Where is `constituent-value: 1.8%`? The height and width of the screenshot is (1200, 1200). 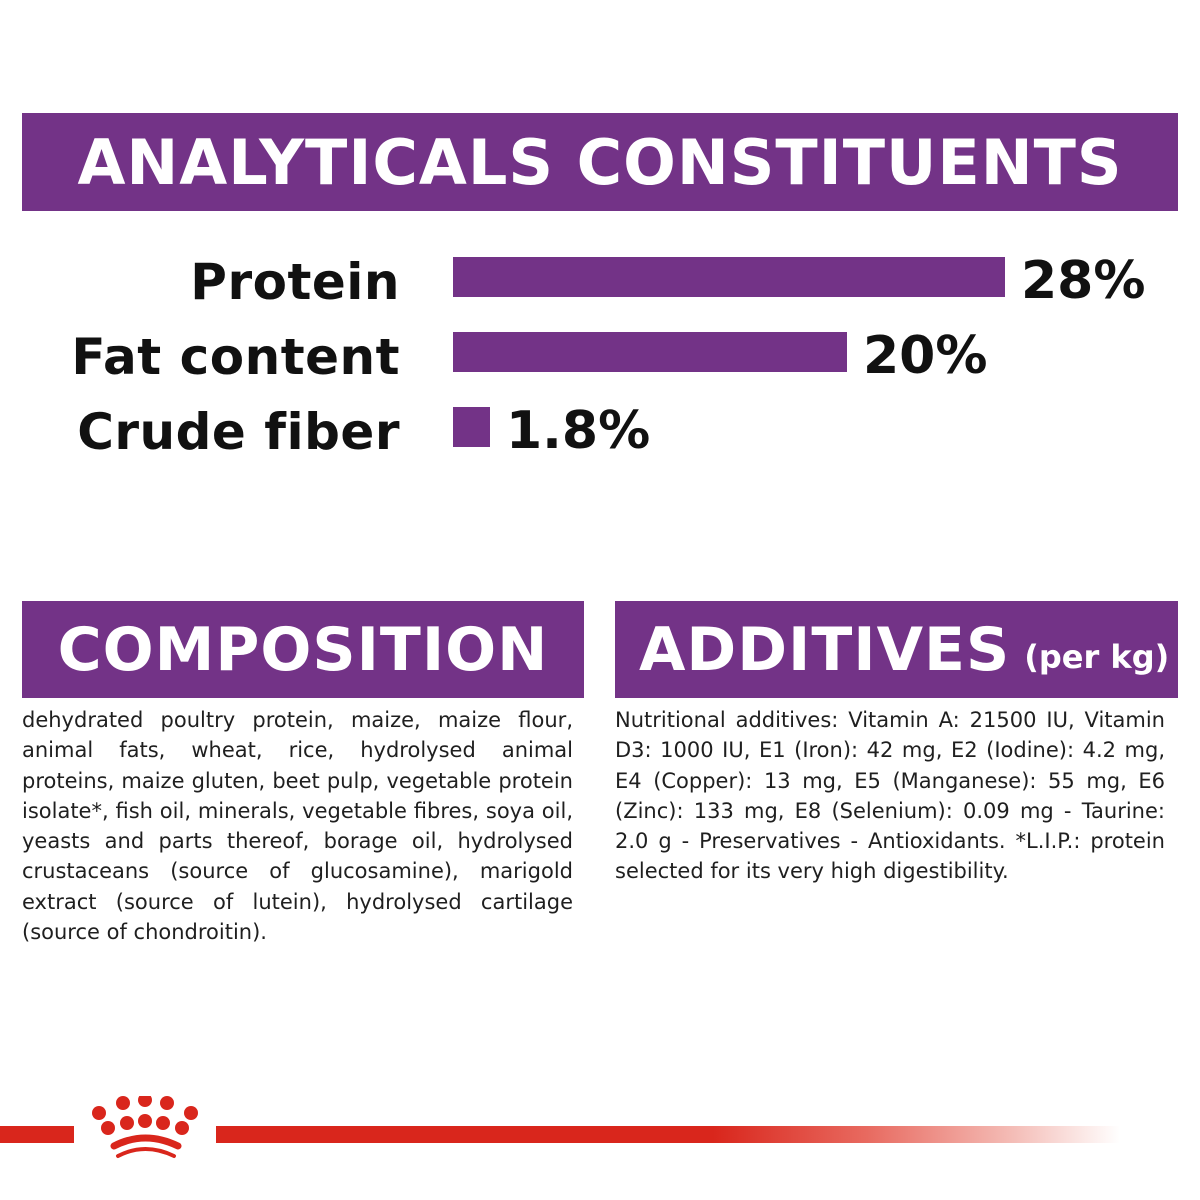
constituent-value: 1.8% is located at coordinates (578, 431).